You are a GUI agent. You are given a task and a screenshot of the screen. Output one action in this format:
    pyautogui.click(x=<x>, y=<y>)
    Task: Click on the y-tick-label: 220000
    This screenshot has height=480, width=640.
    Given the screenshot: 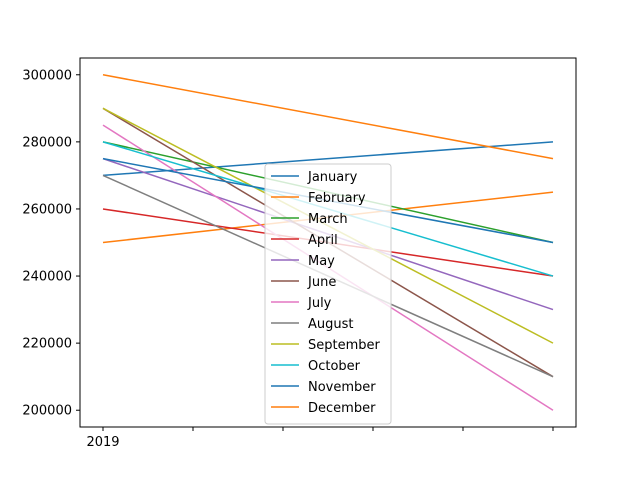 What is the action you would take?
    pyautogui.click(x=47, y=344)
    